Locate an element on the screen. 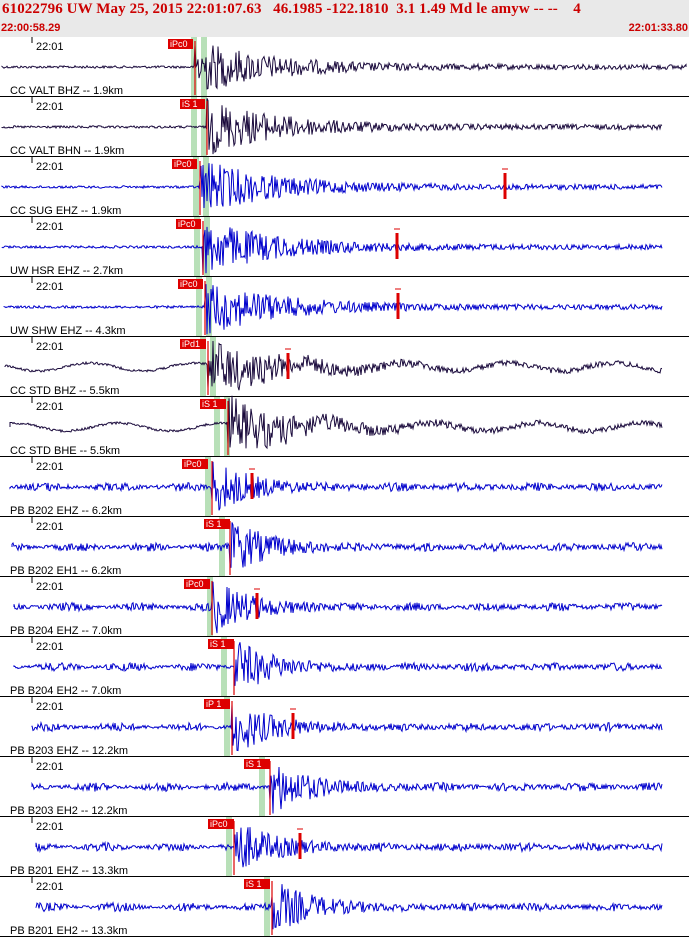 Image resolution: width=689 pixels, height=938 pixels. station-label: CC VALT BHN -- 1.9km is located at coordinates (67, 151).